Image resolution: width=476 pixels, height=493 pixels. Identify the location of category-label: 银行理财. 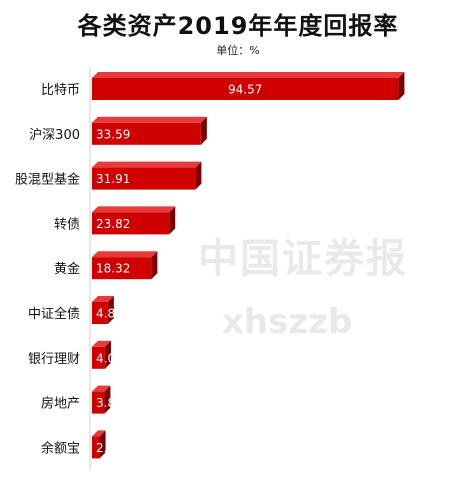
(54, 359).